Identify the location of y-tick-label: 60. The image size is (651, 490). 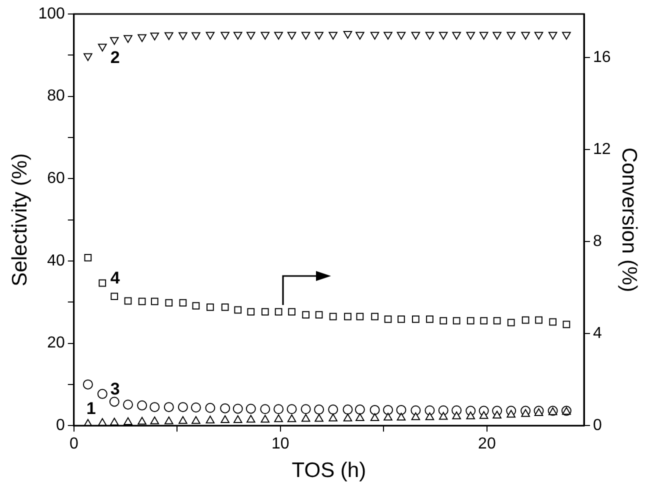
(56, 179).